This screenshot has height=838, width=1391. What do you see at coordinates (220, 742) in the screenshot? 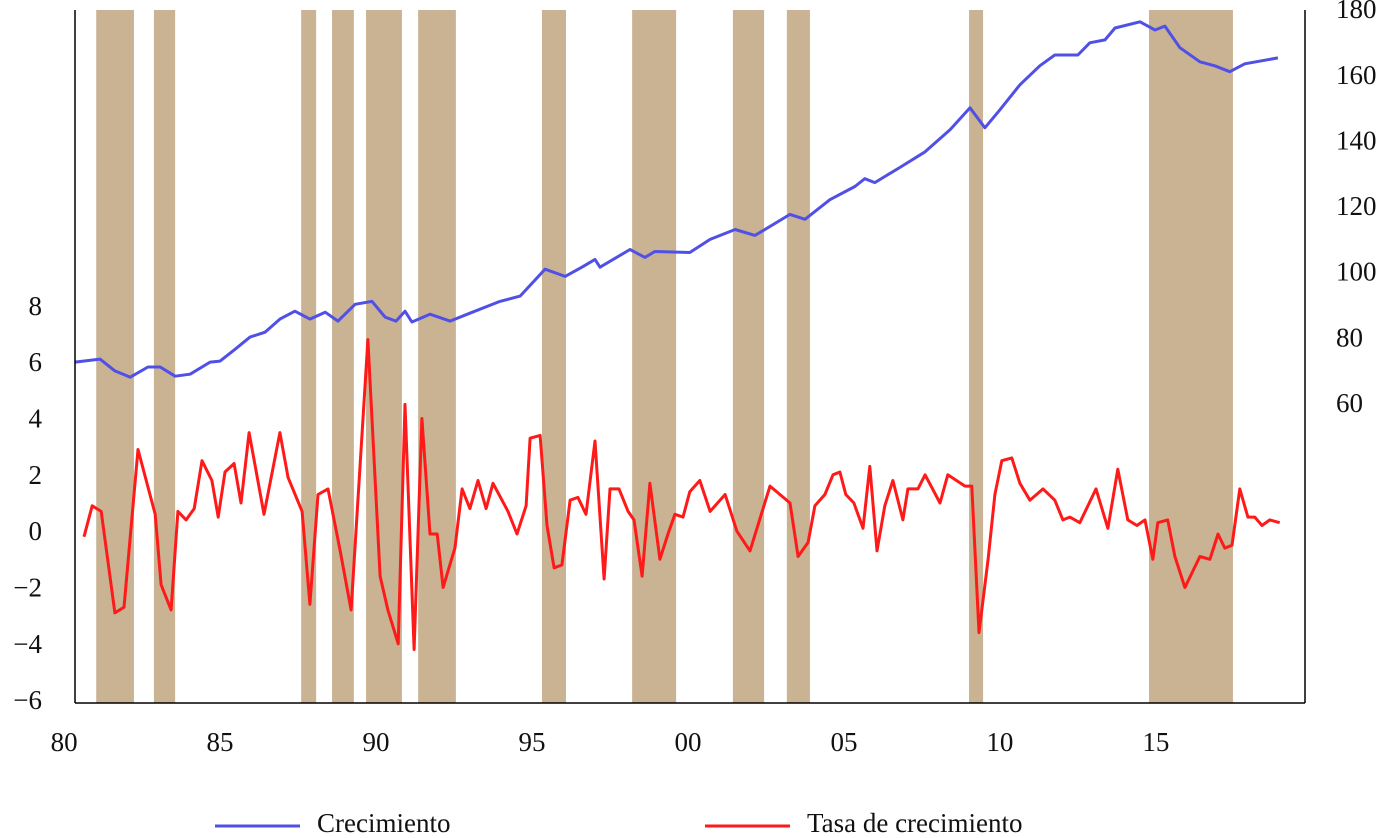
I see `x-tick-label: 85` at bounding box center [220, 742].